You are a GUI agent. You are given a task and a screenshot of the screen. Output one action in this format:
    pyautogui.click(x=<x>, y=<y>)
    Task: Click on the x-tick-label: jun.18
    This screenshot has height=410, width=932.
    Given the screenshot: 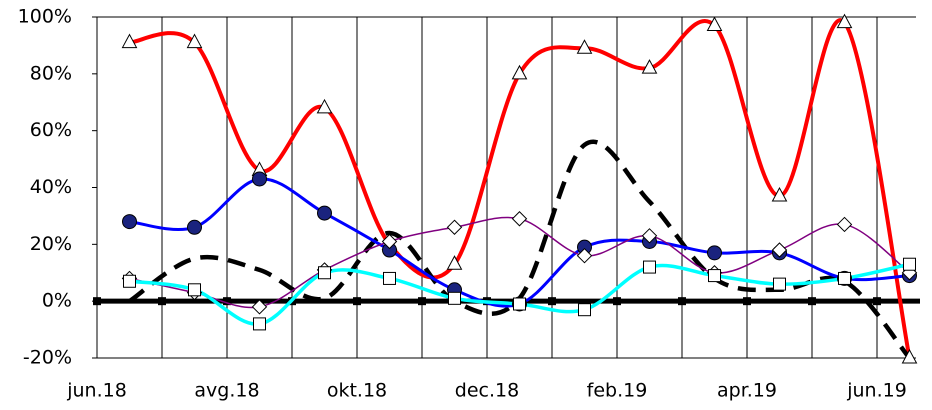 What is the action you would take?
    pyautogui.click(x=96, y=391)
    